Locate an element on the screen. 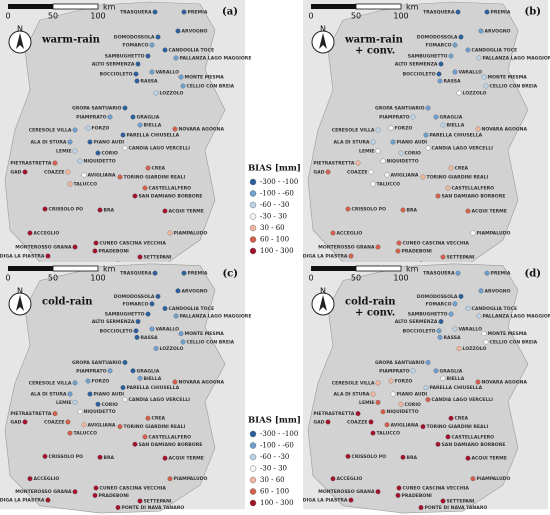 The width and height of the screenshot is (550, 515). station-label: LOZZOLO is located at coordinates (475, 349).